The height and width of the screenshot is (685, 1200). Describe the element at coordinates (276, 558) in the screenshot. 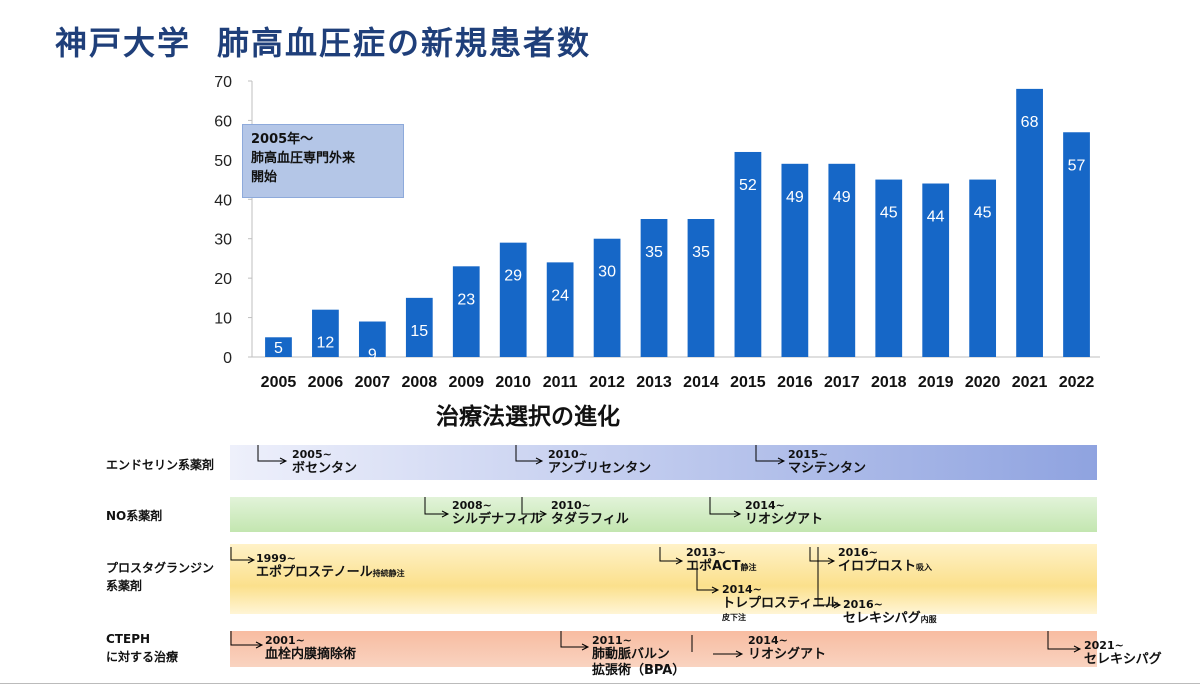

I see `drug-year: 1999~` at that location.